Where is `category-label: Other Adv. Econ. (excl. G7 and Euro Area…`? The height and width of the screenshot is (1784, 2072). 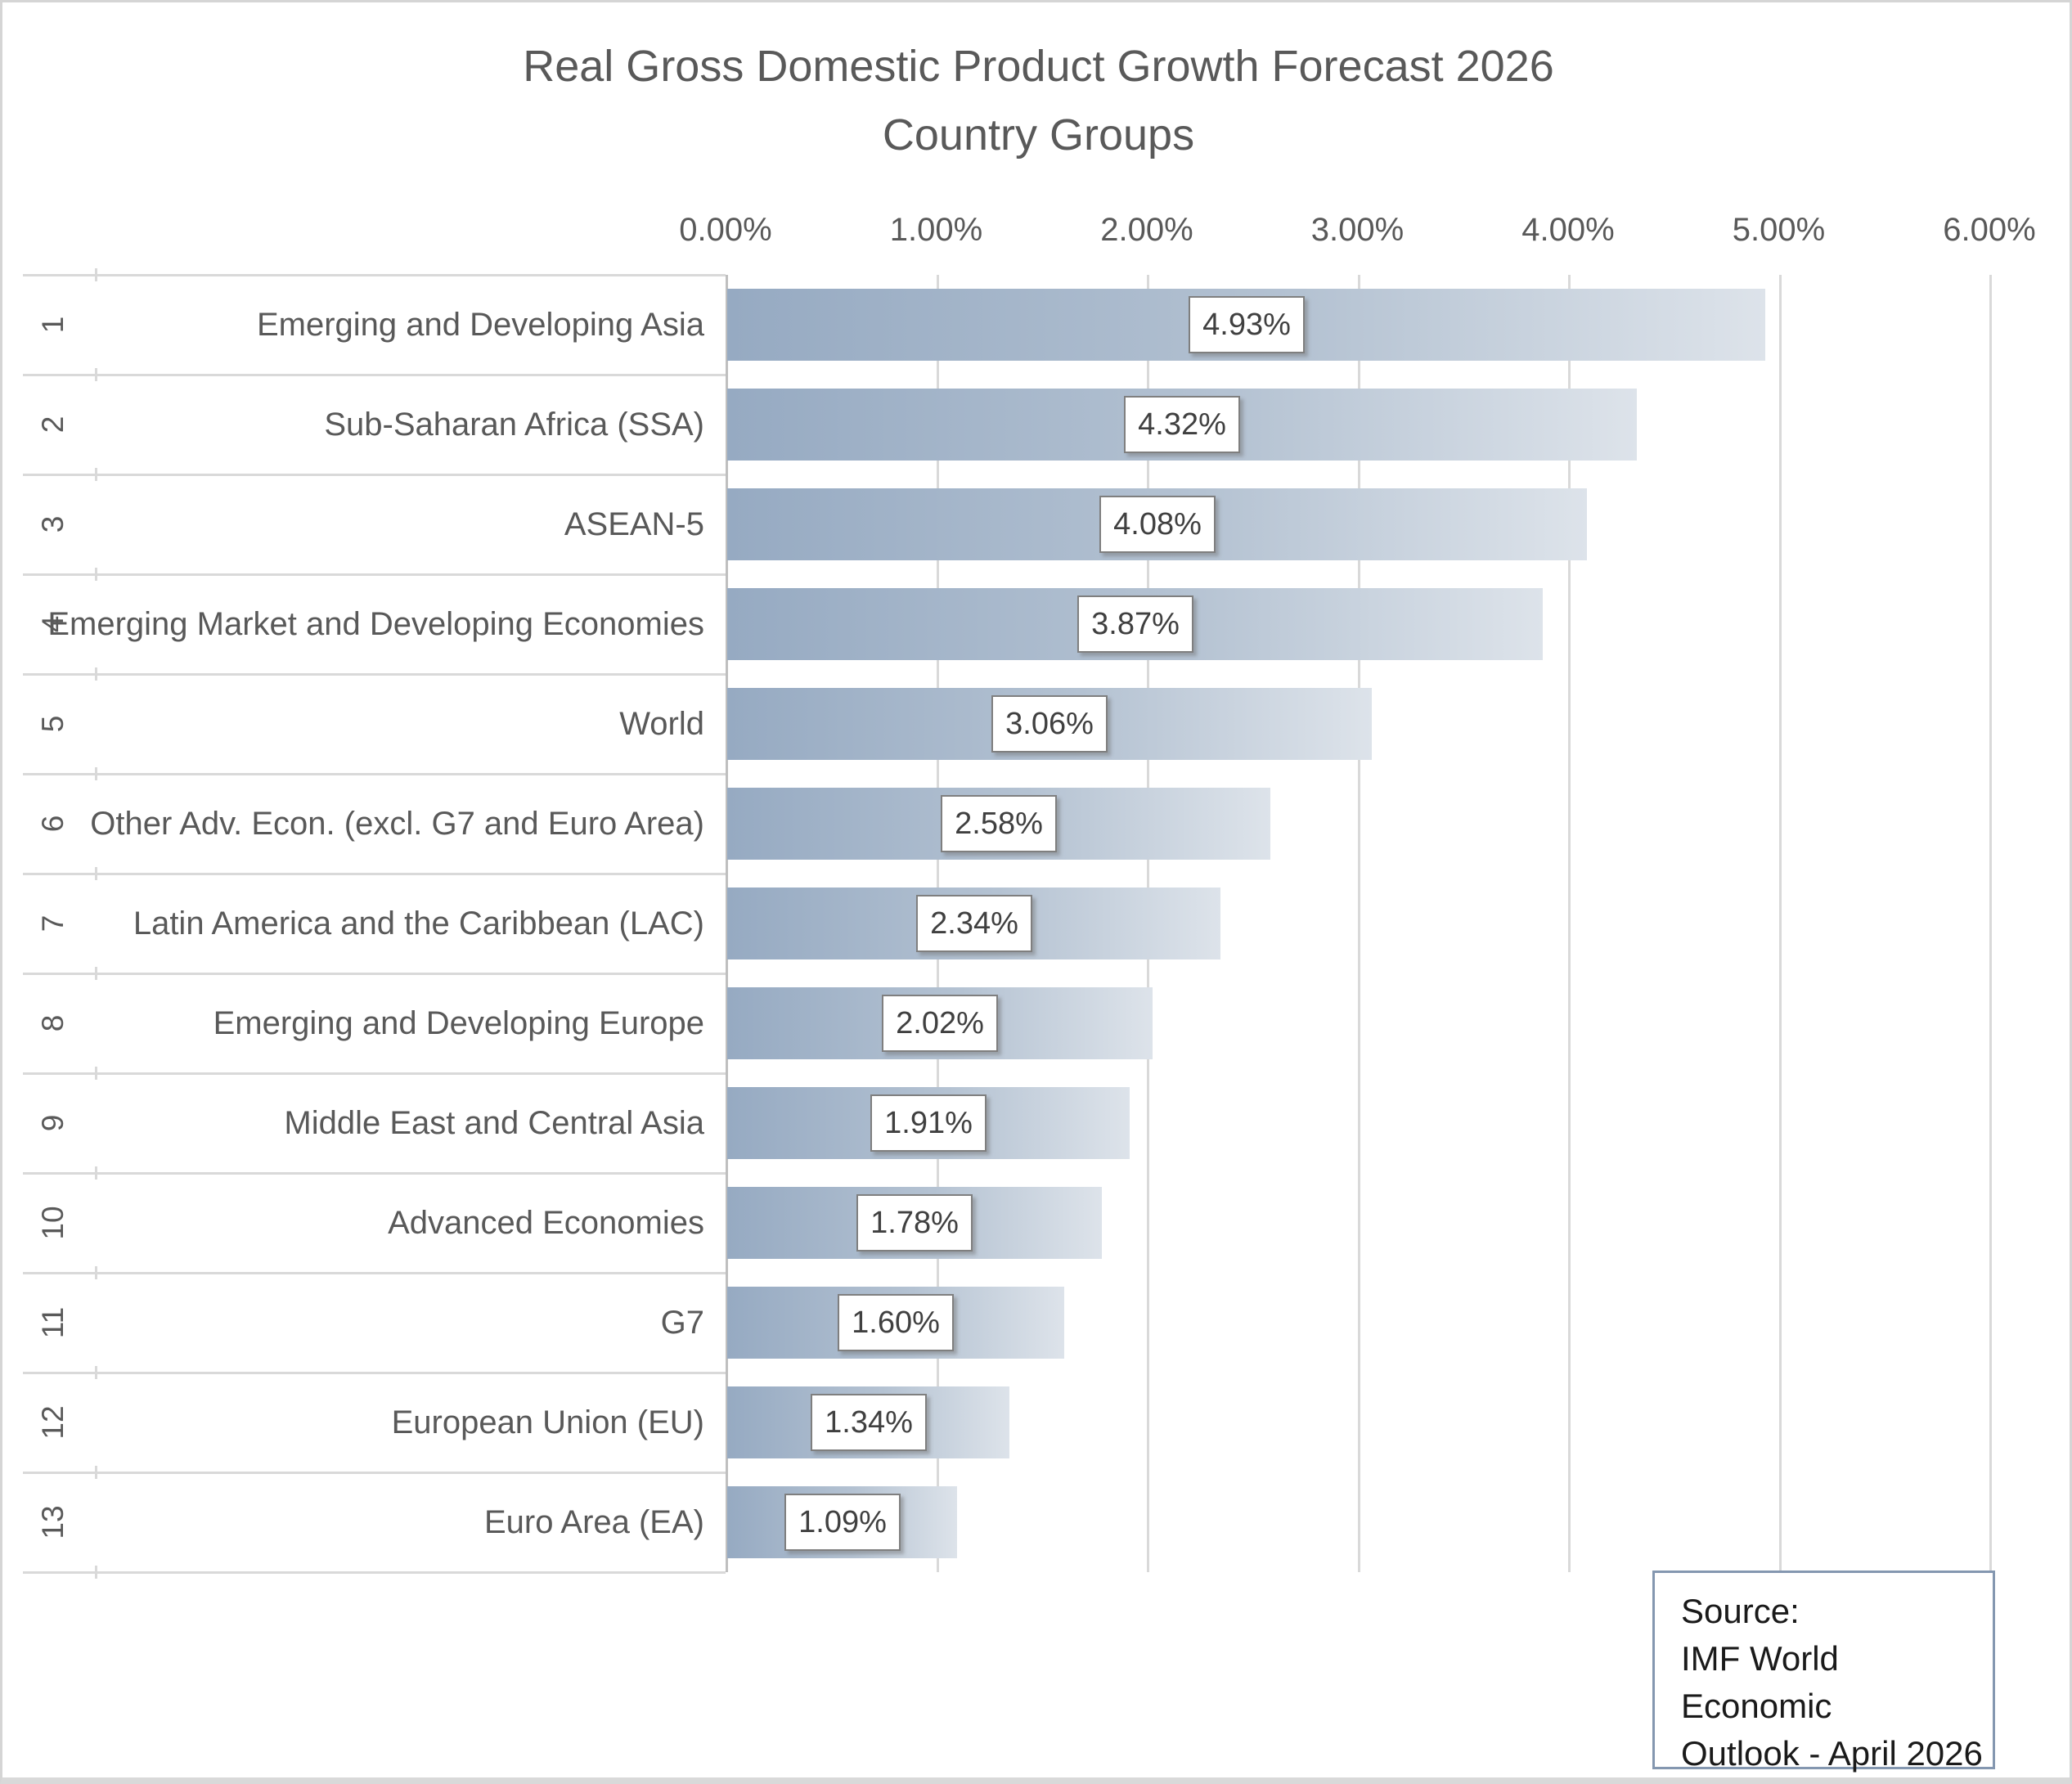
category-label: Other Adv. Econ. (excl. G7 and Euro Area… is located at coordinates (397, 823).